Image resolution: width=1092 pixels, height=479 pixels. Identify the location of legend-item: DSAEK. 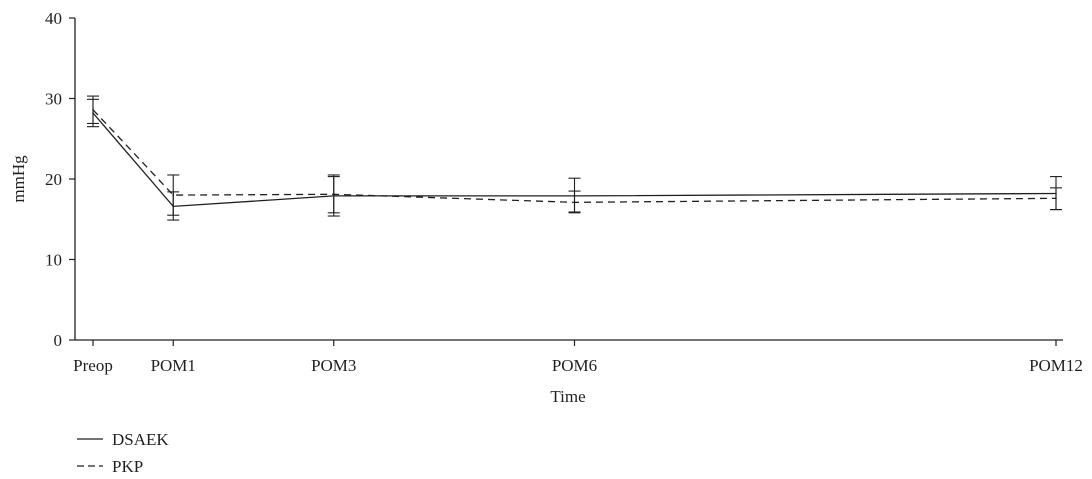
(123, 439).